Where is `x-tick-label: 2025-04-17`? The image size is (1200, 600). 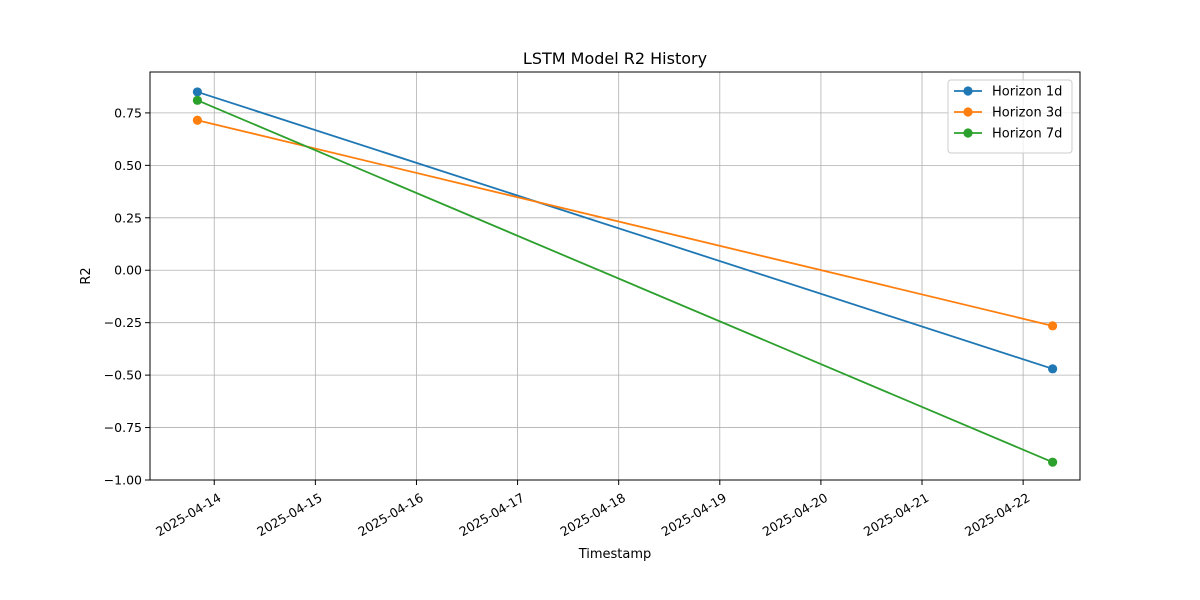 x-tick-label: 2025-04-17 is located at coordinates (491, 514).